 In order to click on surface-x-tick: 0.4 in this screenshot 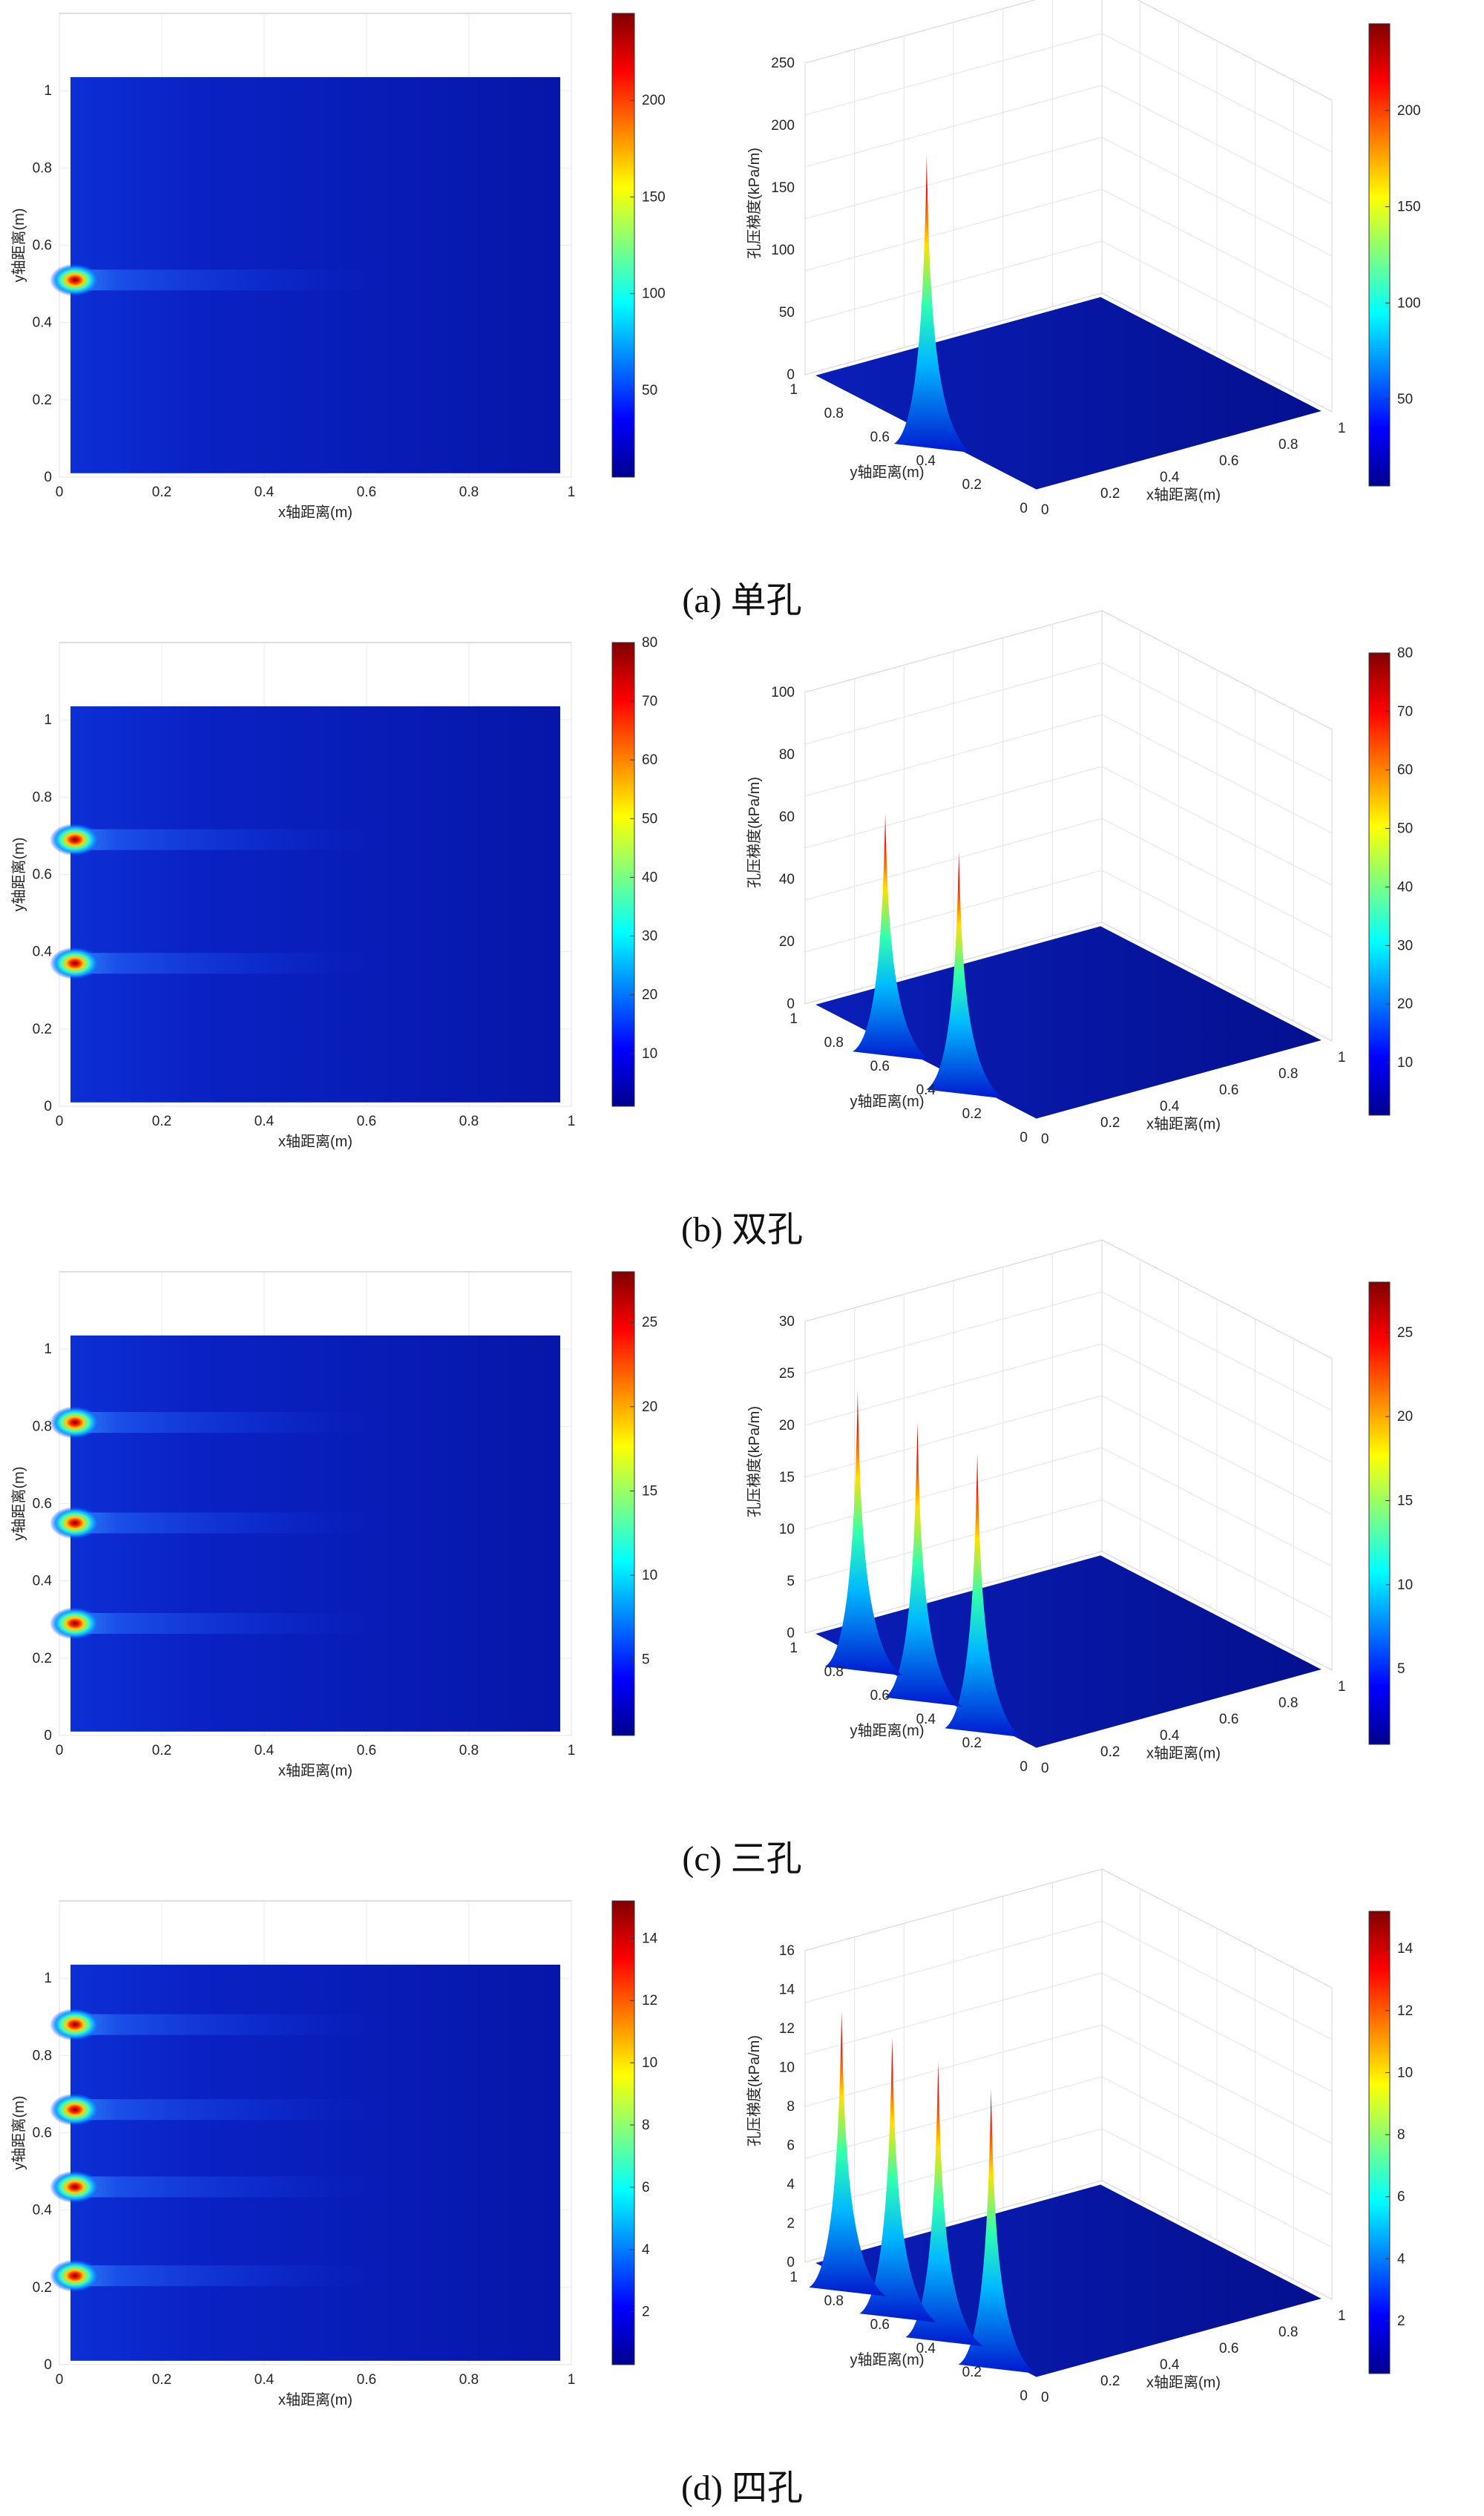, I will do `click(1170, 1736)`.